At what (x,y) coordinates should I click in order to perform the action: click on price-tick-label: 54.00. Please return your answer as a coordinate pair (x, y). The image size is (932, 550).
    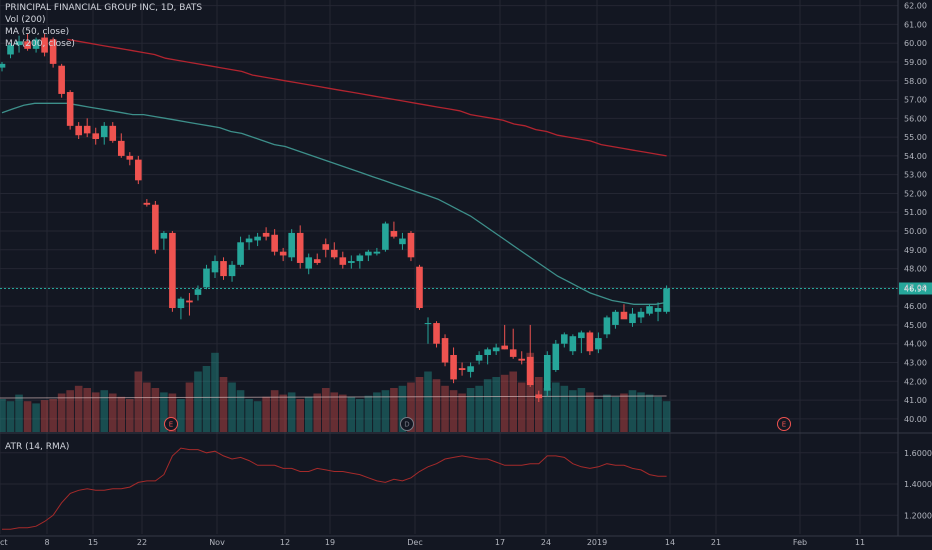
    Looking at the image, I should click on (915, 156).